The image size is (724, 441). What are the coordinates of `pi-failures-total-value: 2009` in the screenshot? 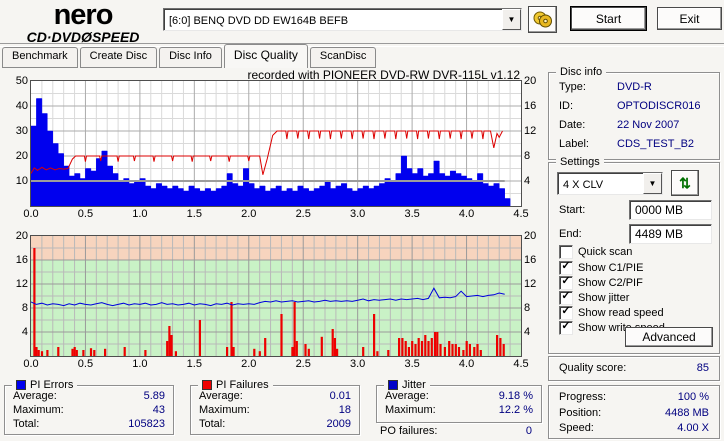 It's located at (338, 424).